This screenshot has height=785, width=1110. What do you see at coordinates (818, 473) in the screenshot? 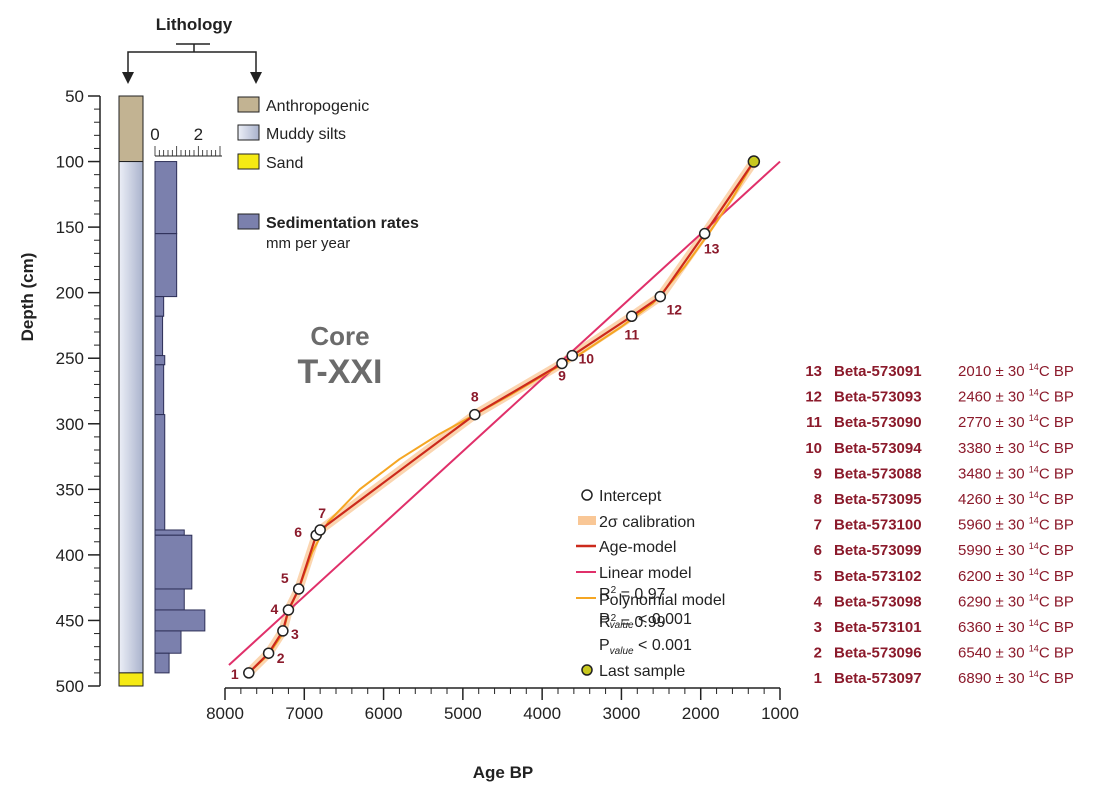
I see `date-number: 9` at bounding box center [818, 473].